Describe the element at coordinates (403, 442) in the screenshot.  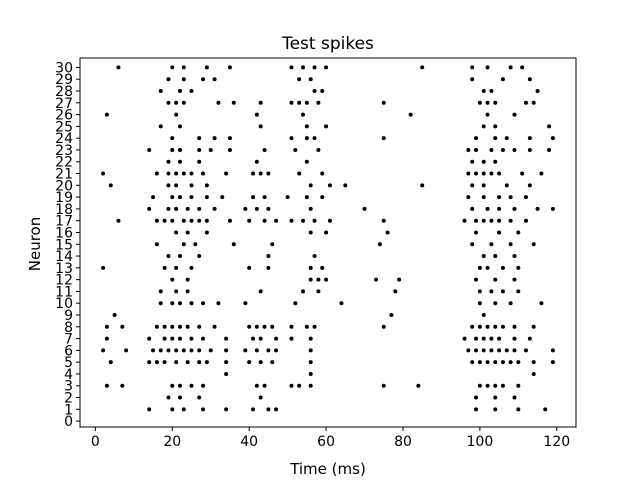
I see `x-tick-label: 80` at that location.